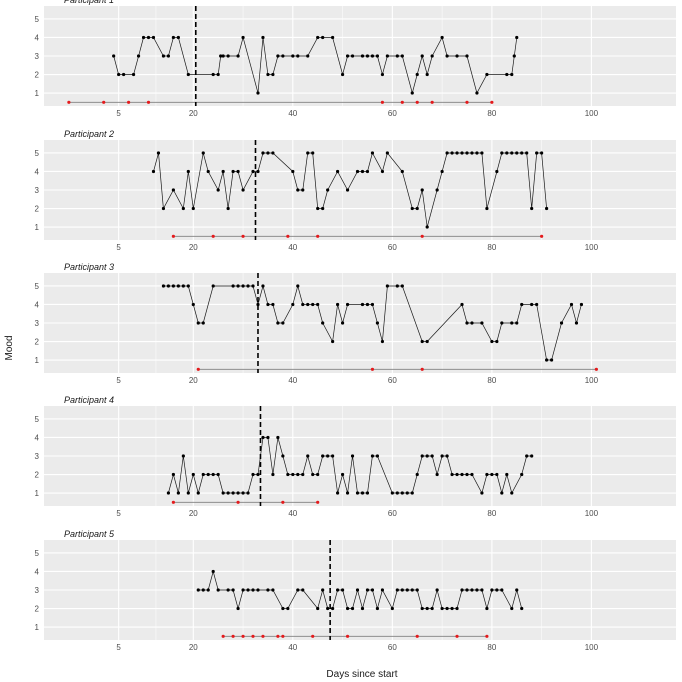 This screenshot has width=682, height=682. What do you see at coordinates (37, 209) in the screenshot?
I see `panel-2-y-tick-label: 2` at bounding box center [37, 209].